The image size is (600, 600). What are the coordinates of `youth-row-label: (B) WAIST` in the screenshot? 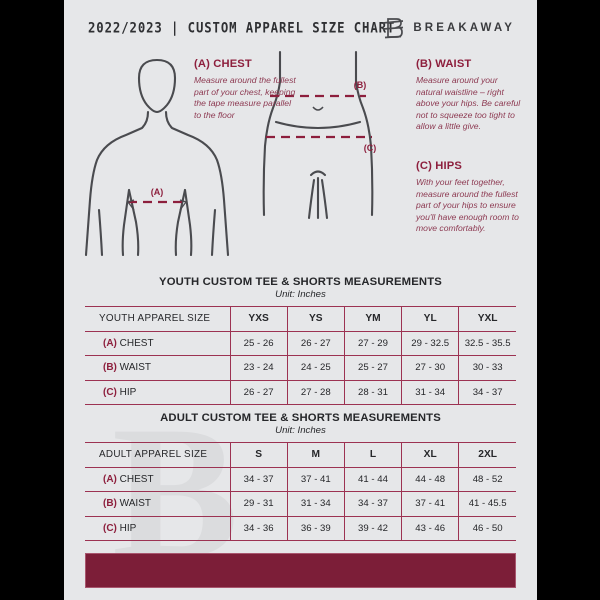 It's located at (158, 368).